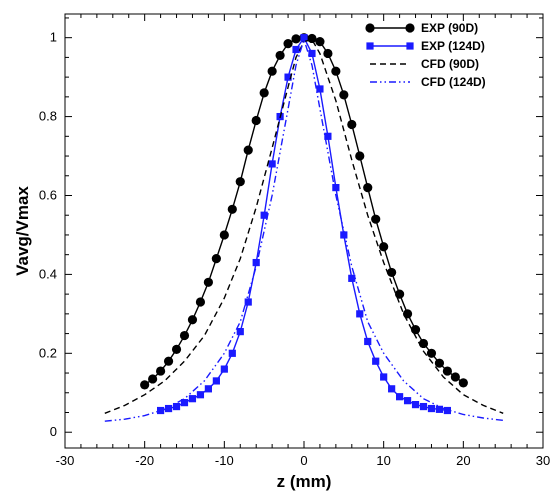 Image resolution: width=554 pixels, height=496 pixels. What do you see at coordinates (48, 116) in the screenshot?
I see `y-tick-label: 0.8` at bounding box center [48, 116].